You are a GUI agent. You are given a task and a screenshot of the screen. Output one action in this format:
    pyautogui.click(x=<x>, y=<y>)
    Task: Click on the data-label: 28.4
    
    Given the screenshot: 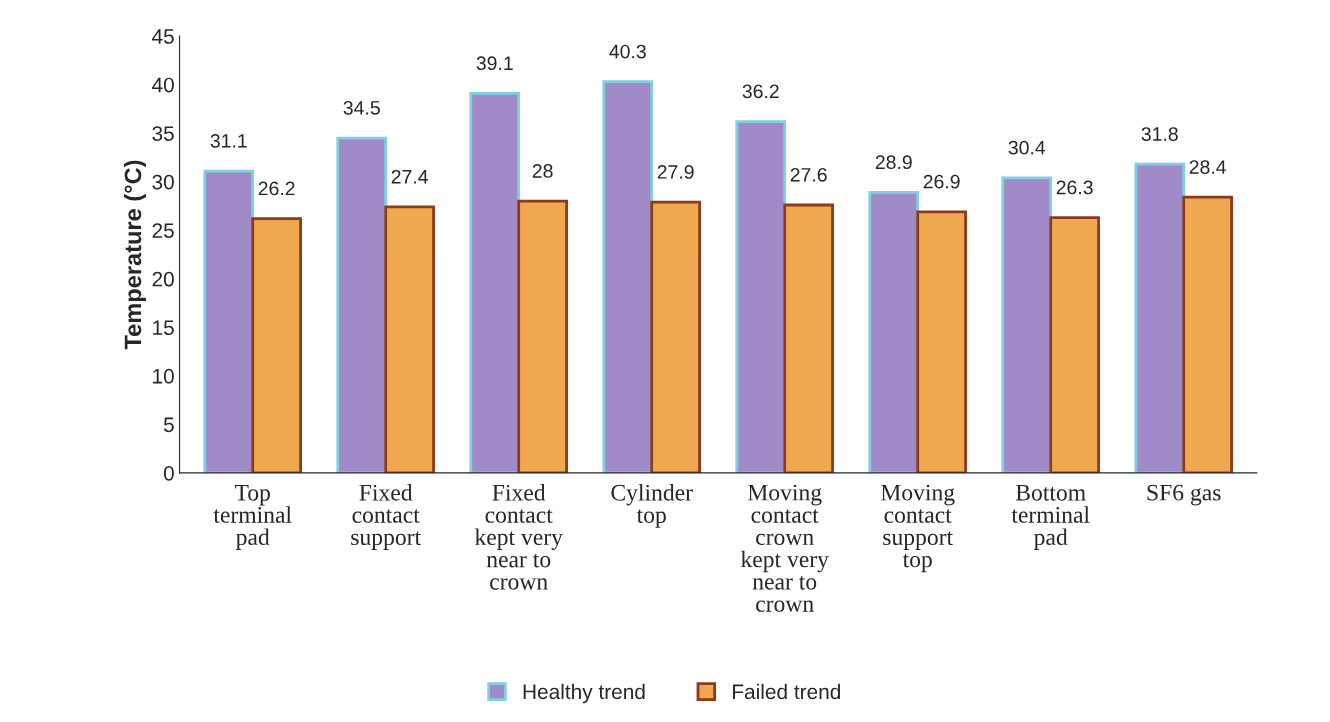 What is the action you would take?
    pyautogui.click(x=1207, y=167)
    